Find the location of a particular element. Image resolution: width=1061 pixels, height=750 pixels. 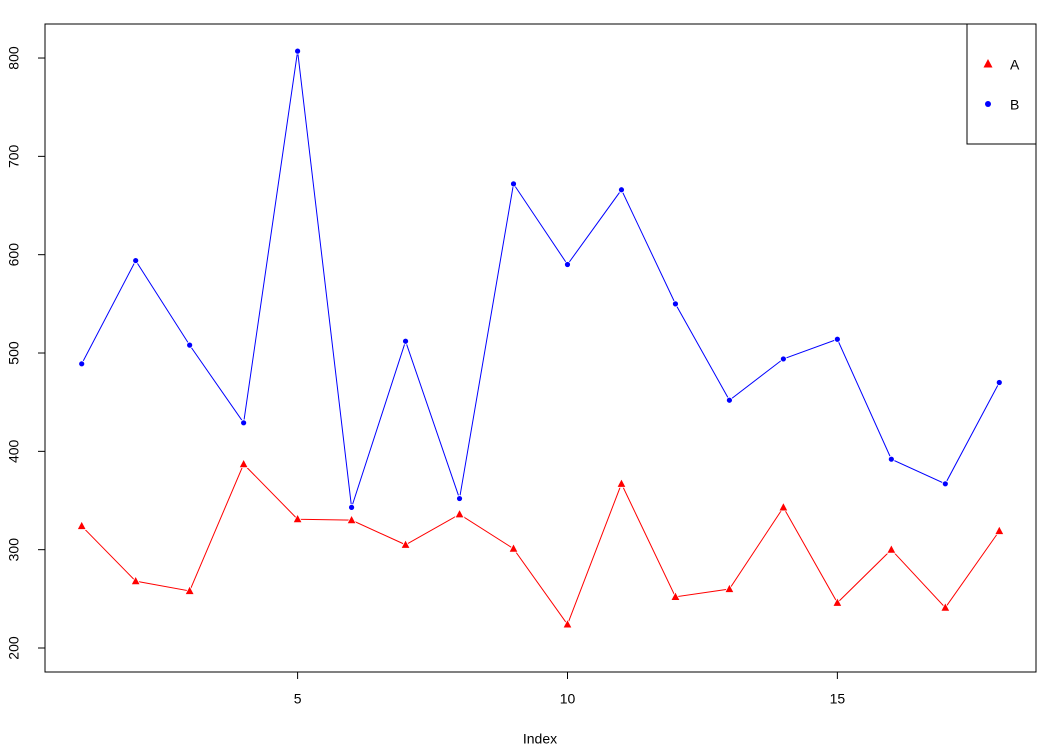

legend-label: B is located at coordinates (1014, 105).